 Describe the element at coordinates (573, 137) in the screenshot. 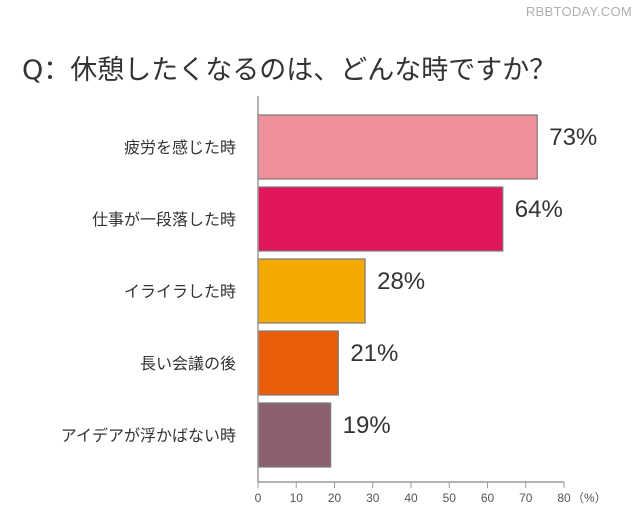

I see `value-label: 73%` at that location.